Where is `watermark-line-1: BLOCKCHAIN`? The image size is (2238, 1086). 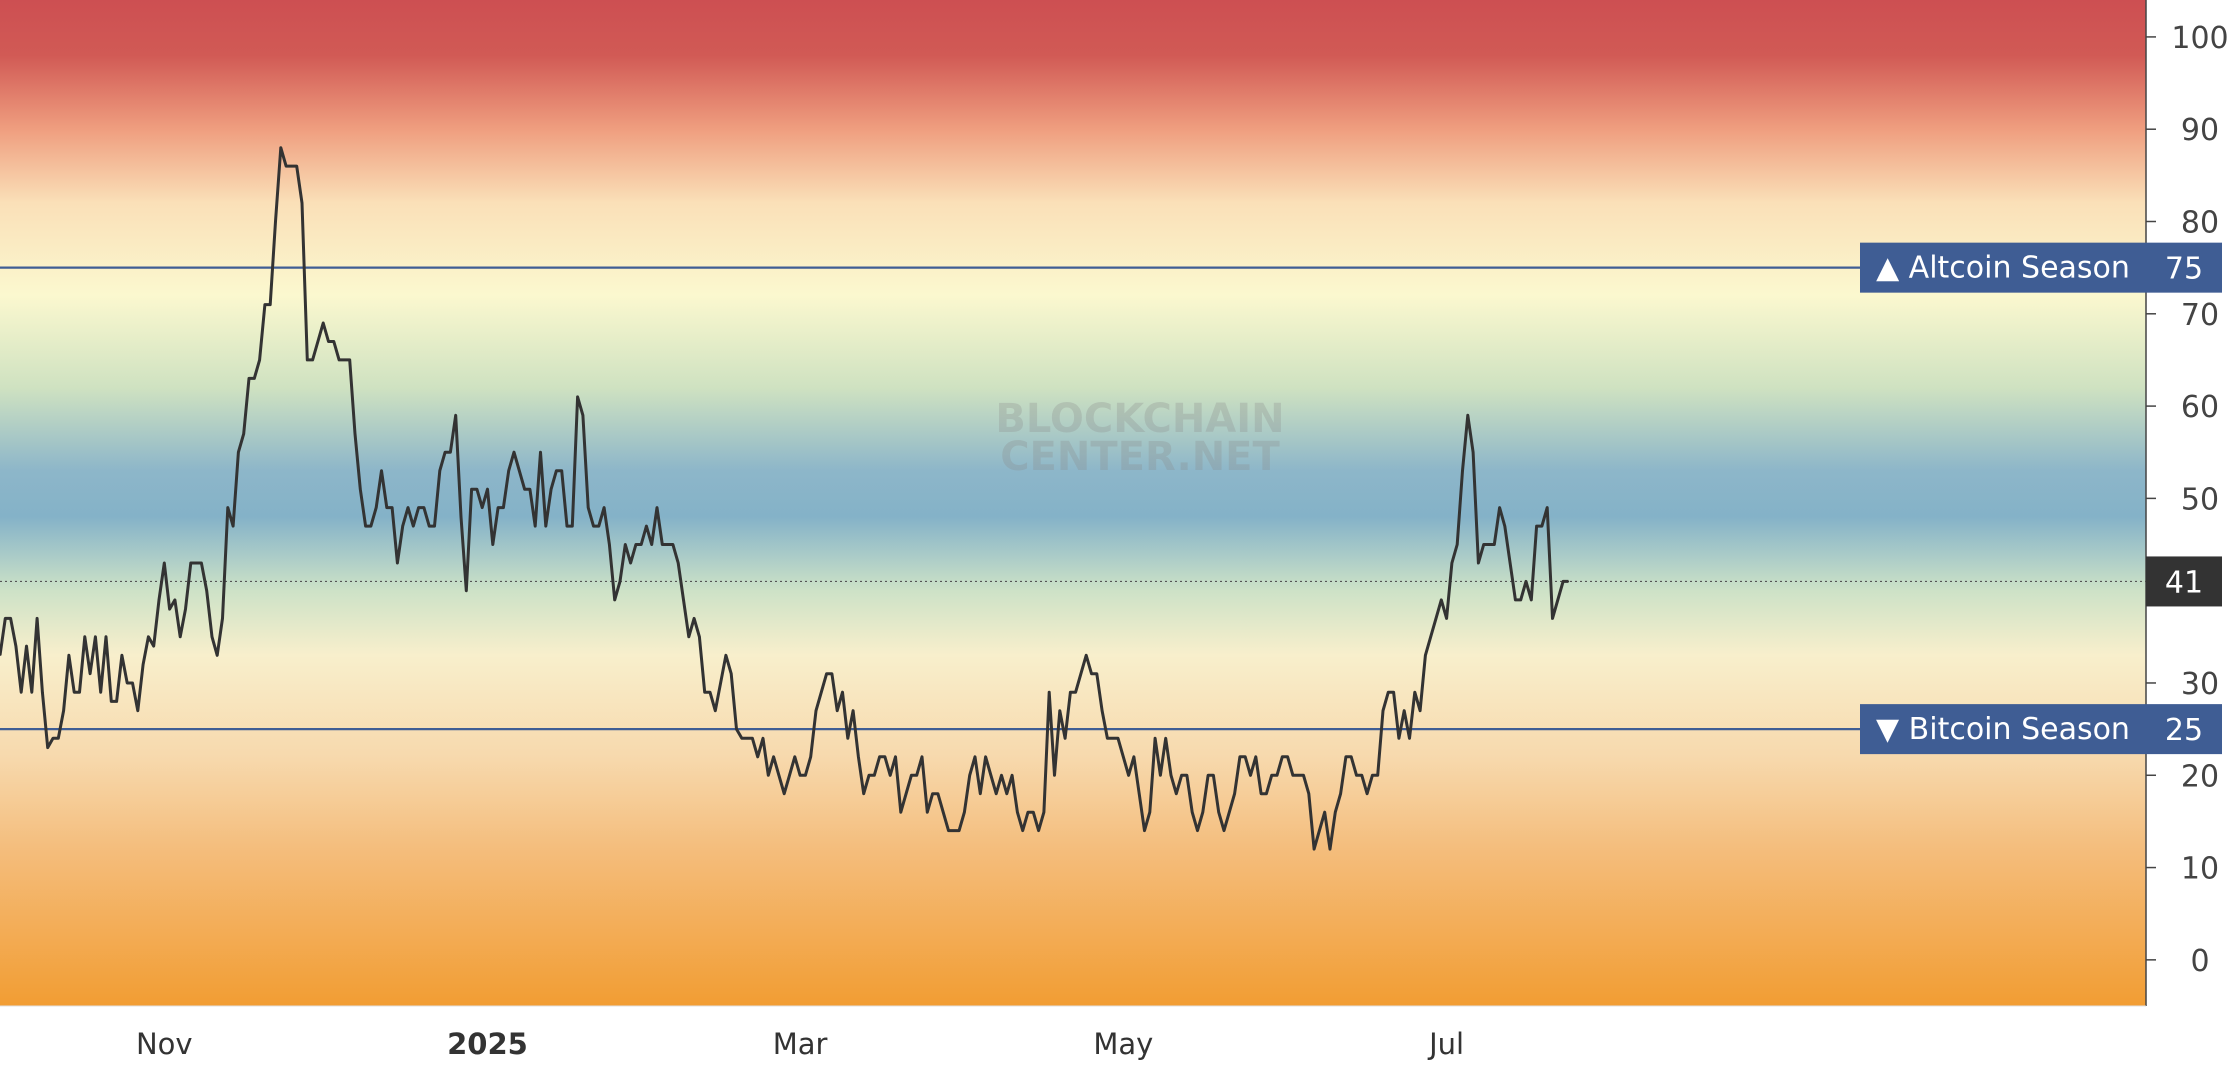 watermark-line-1: BLOCKCHAIN is located at coordinates (1139, 419).